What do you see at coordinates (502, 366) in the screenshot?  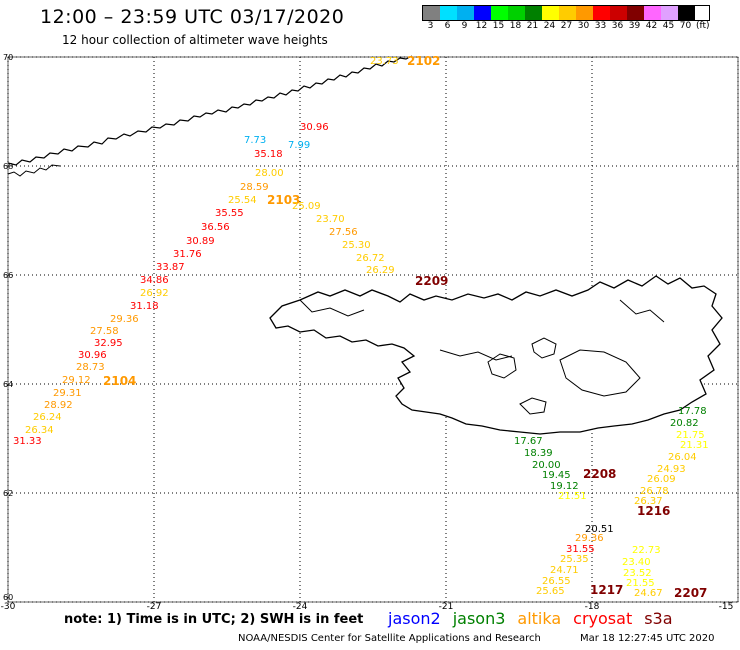 I see `iceland-glacier-langjokull` at bounding box center [502, 366].